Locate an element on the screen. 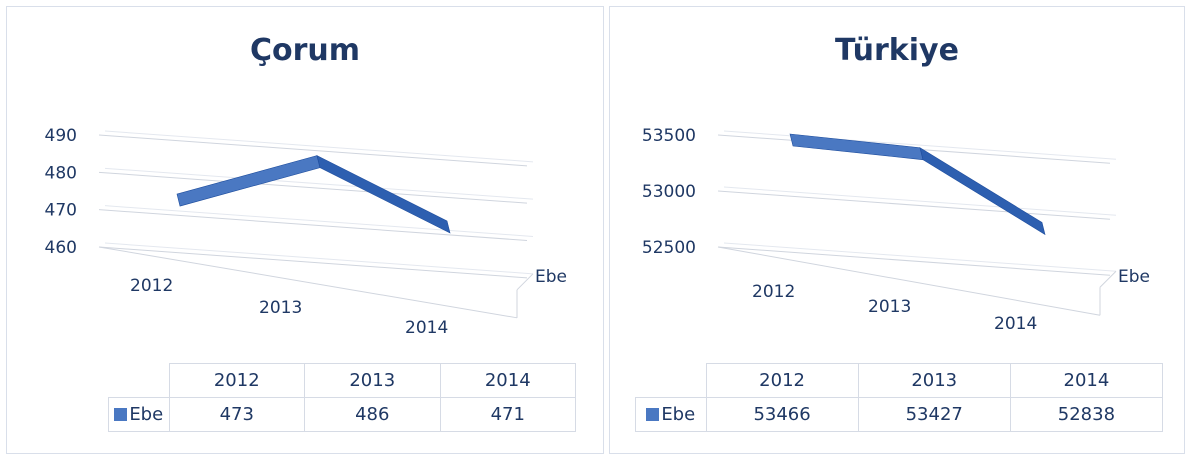 The image size is (1190, 462). chart-title: Türkiye is located at coordinates (897, 50).